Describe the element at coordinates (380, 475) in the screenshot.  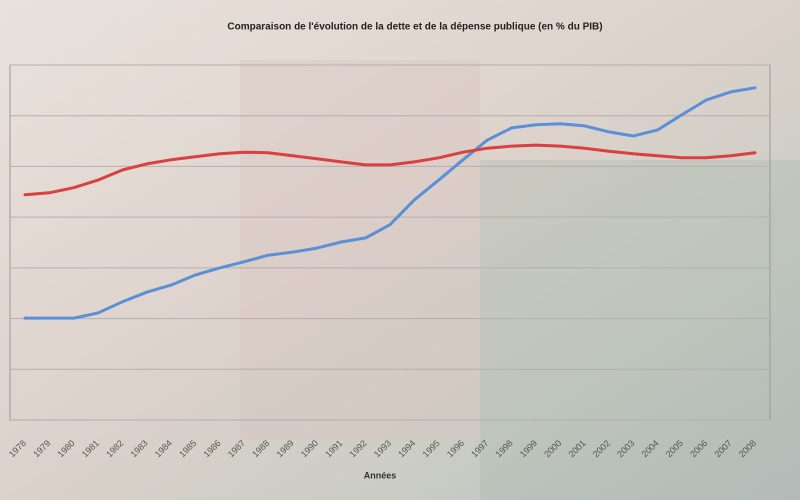
I see `x-axis-label: Années` at that location.